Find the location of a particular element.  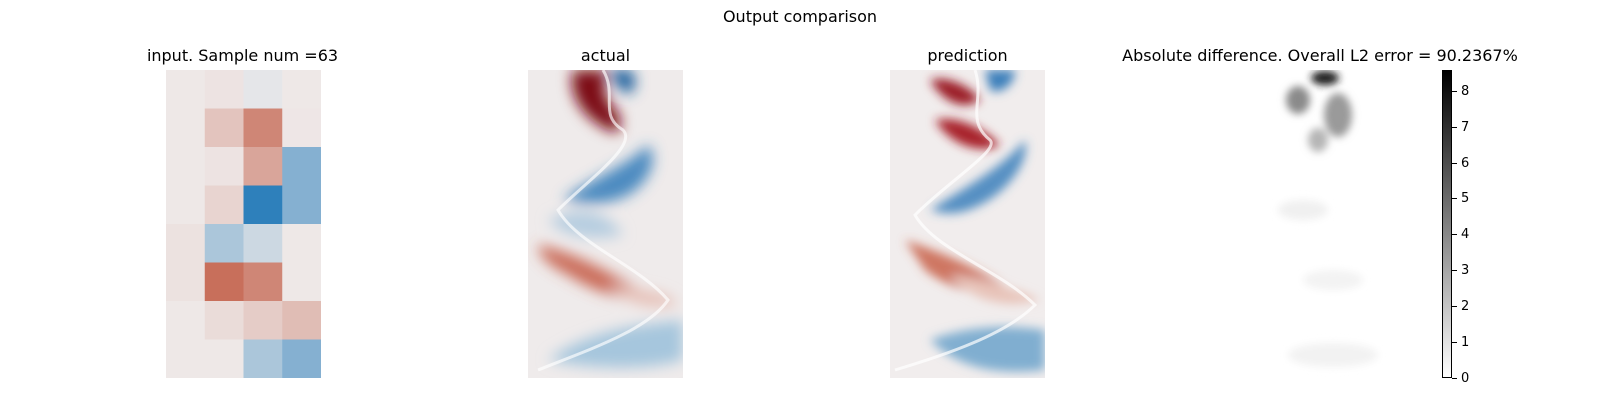

actual-red-vortex-top is located at coordinates (596, 101).